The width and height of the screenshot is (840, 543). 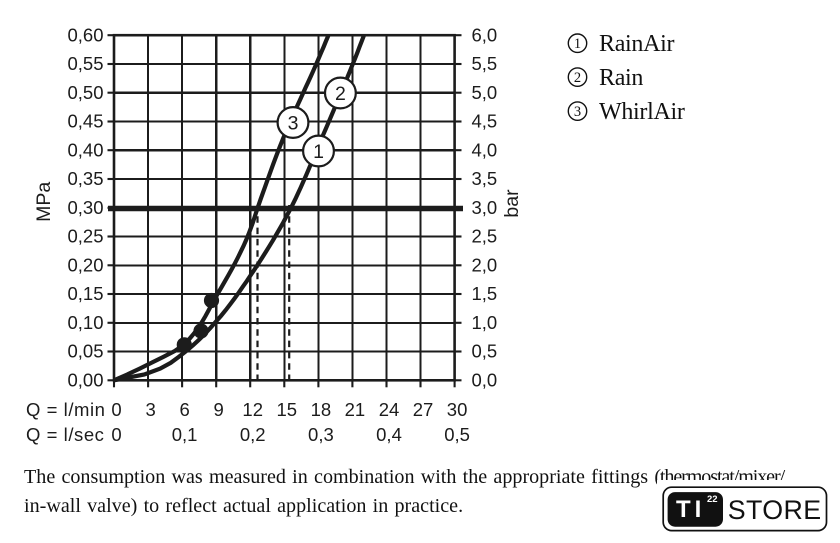 What do you see at coordinates (485, 149) in the screenshot?
I see `svg-text: 4,0` at bounding box center [485, 149].